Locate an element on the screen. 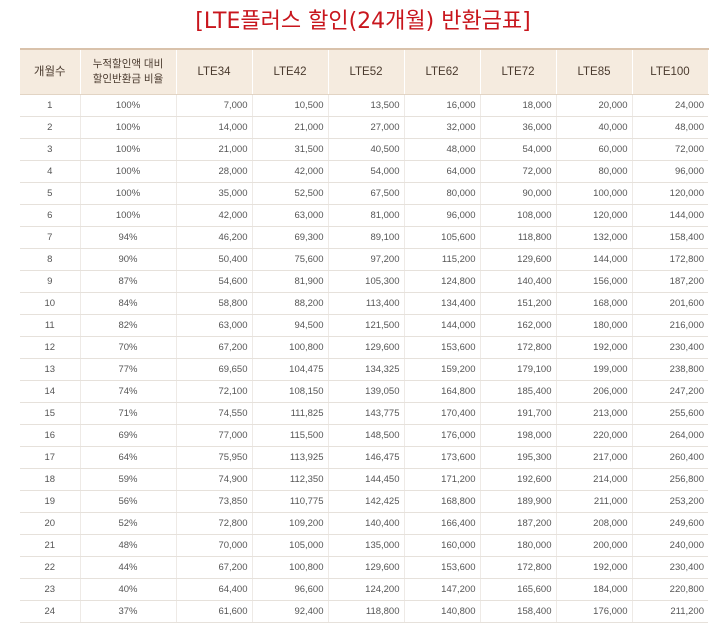  cell-month: 11 is located at coordinates (50, 325).